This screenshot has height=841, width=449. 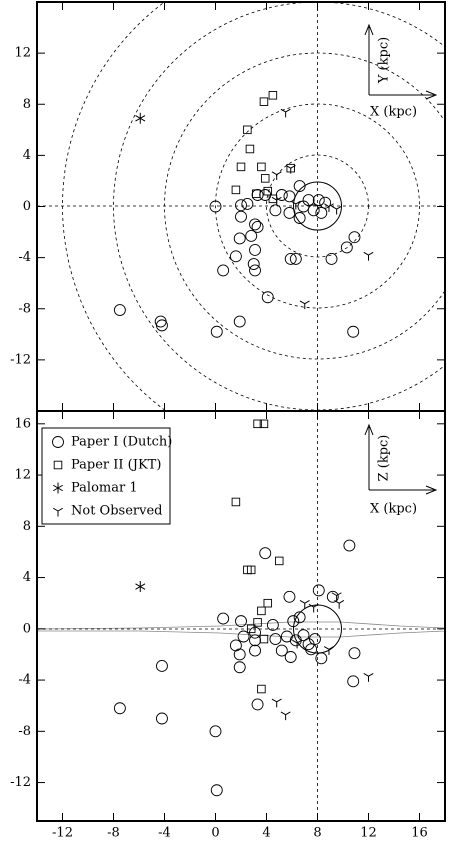 I want to click on x-tick-label: 0, so click(x=215, y=833).